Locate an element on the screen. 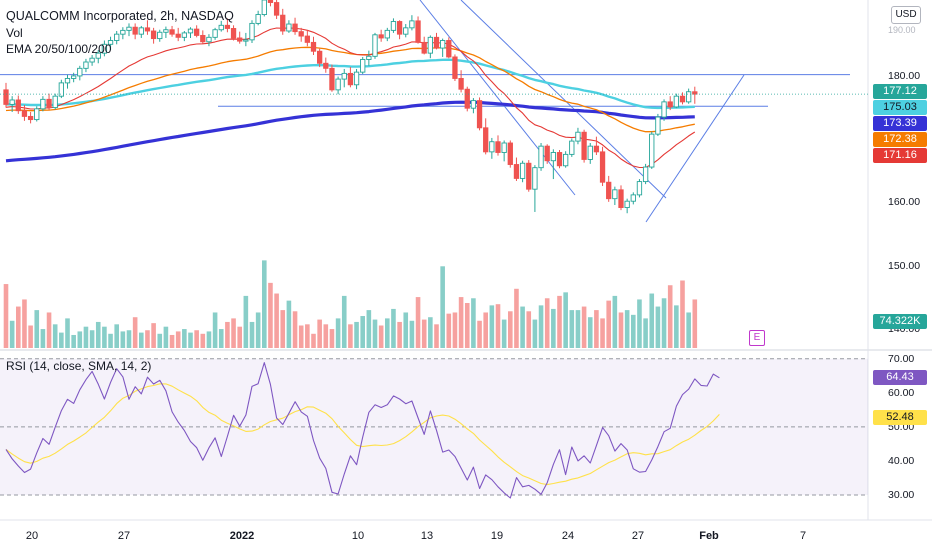  rsi-tick-label: 70.00 is located at coordinates (901, 358).